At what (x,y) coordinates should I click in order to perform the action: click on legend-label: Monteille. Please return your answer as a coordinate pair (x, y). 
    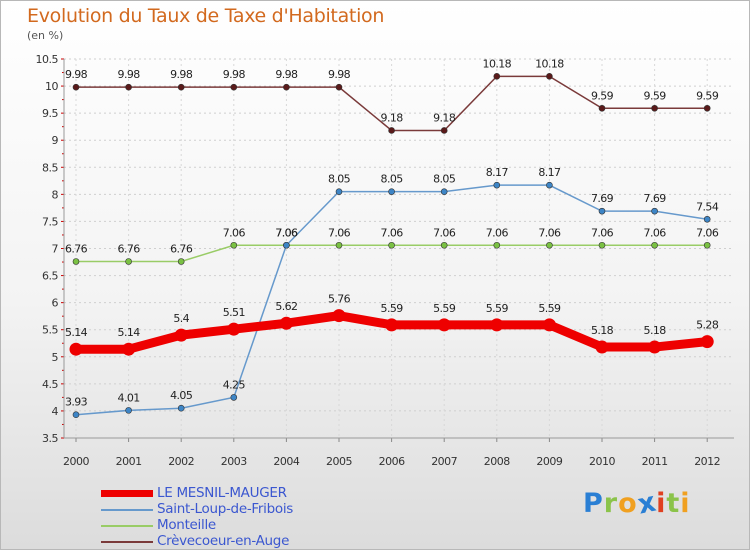
    Looking at the image, I should click on (186, 525).